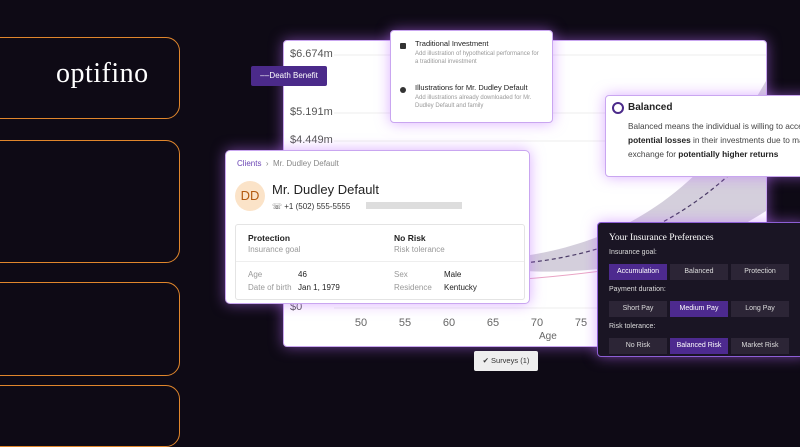 This screenshot has width=800, height=447. What do you see at coordinates (311, 54) in the screenshot?
I see `y-label: $6.674m` at bounding box center [311, 54].